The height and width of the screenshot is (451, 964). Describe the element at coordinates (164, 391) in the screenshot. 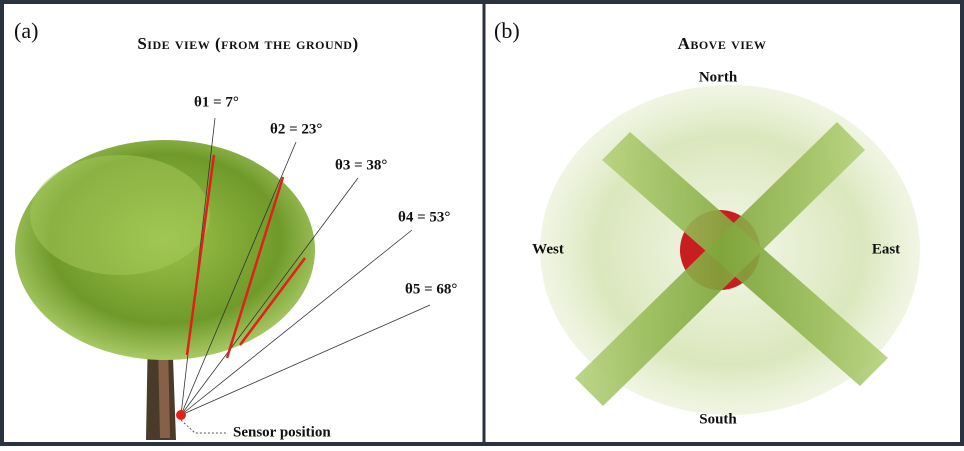

I see `trunk-light` at that location.